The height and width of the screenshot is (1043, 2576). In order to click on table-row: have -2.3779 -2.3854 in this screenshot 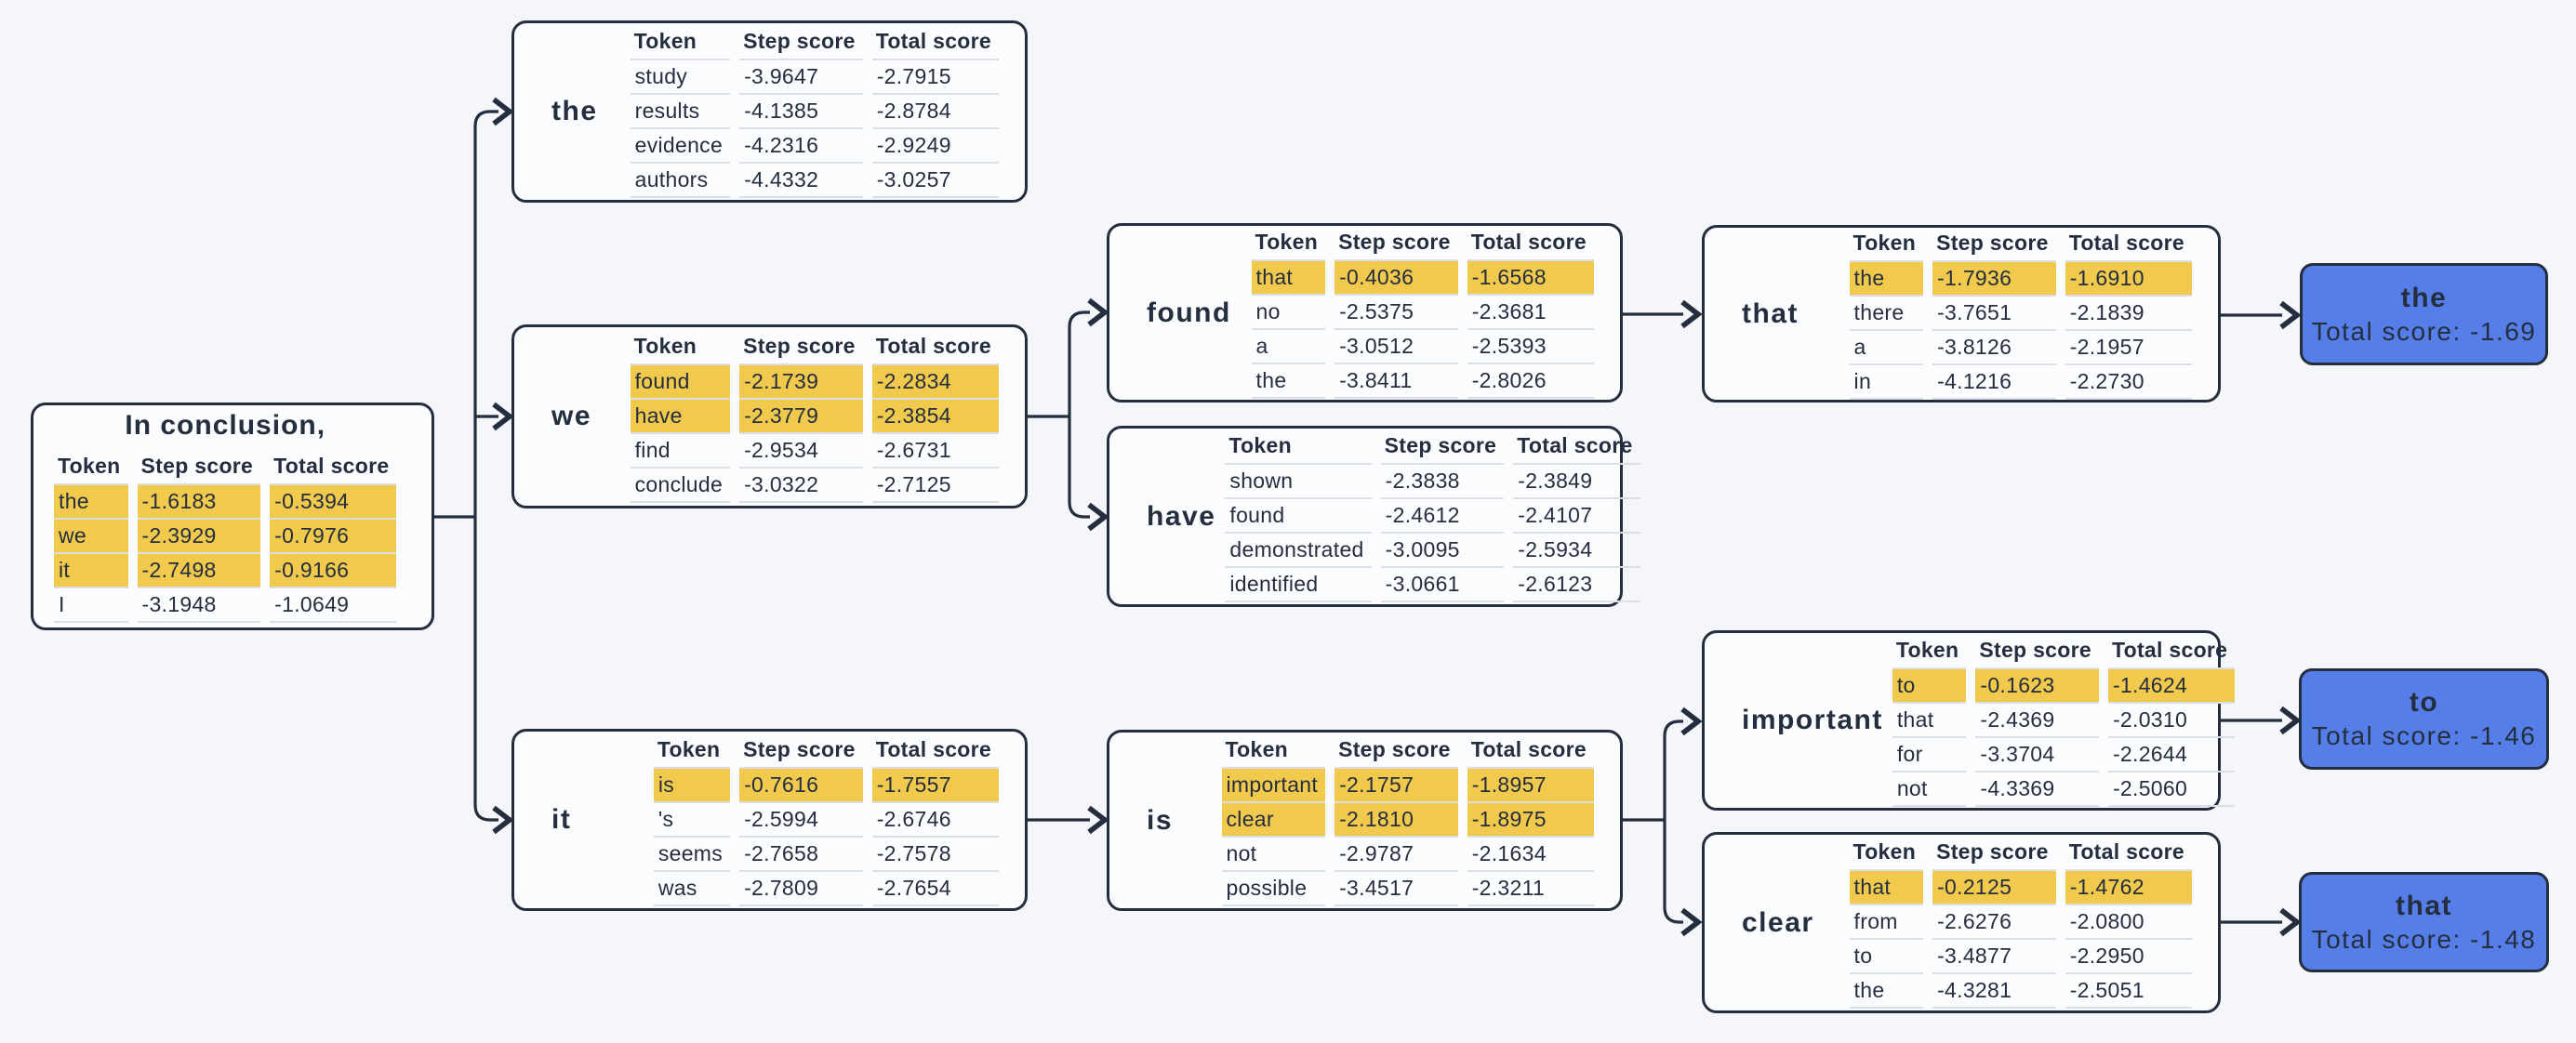, I will do `click(814, 416)`.